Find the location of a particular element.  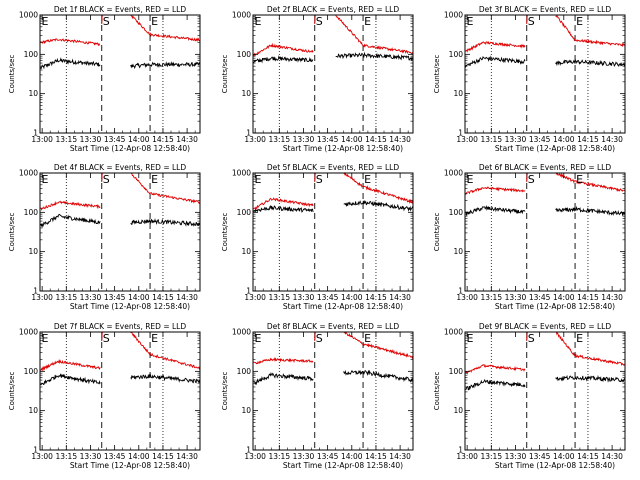

panel-title: Det 2f BLACK = Events, RED = LLD is located at coordinates (333, 9).